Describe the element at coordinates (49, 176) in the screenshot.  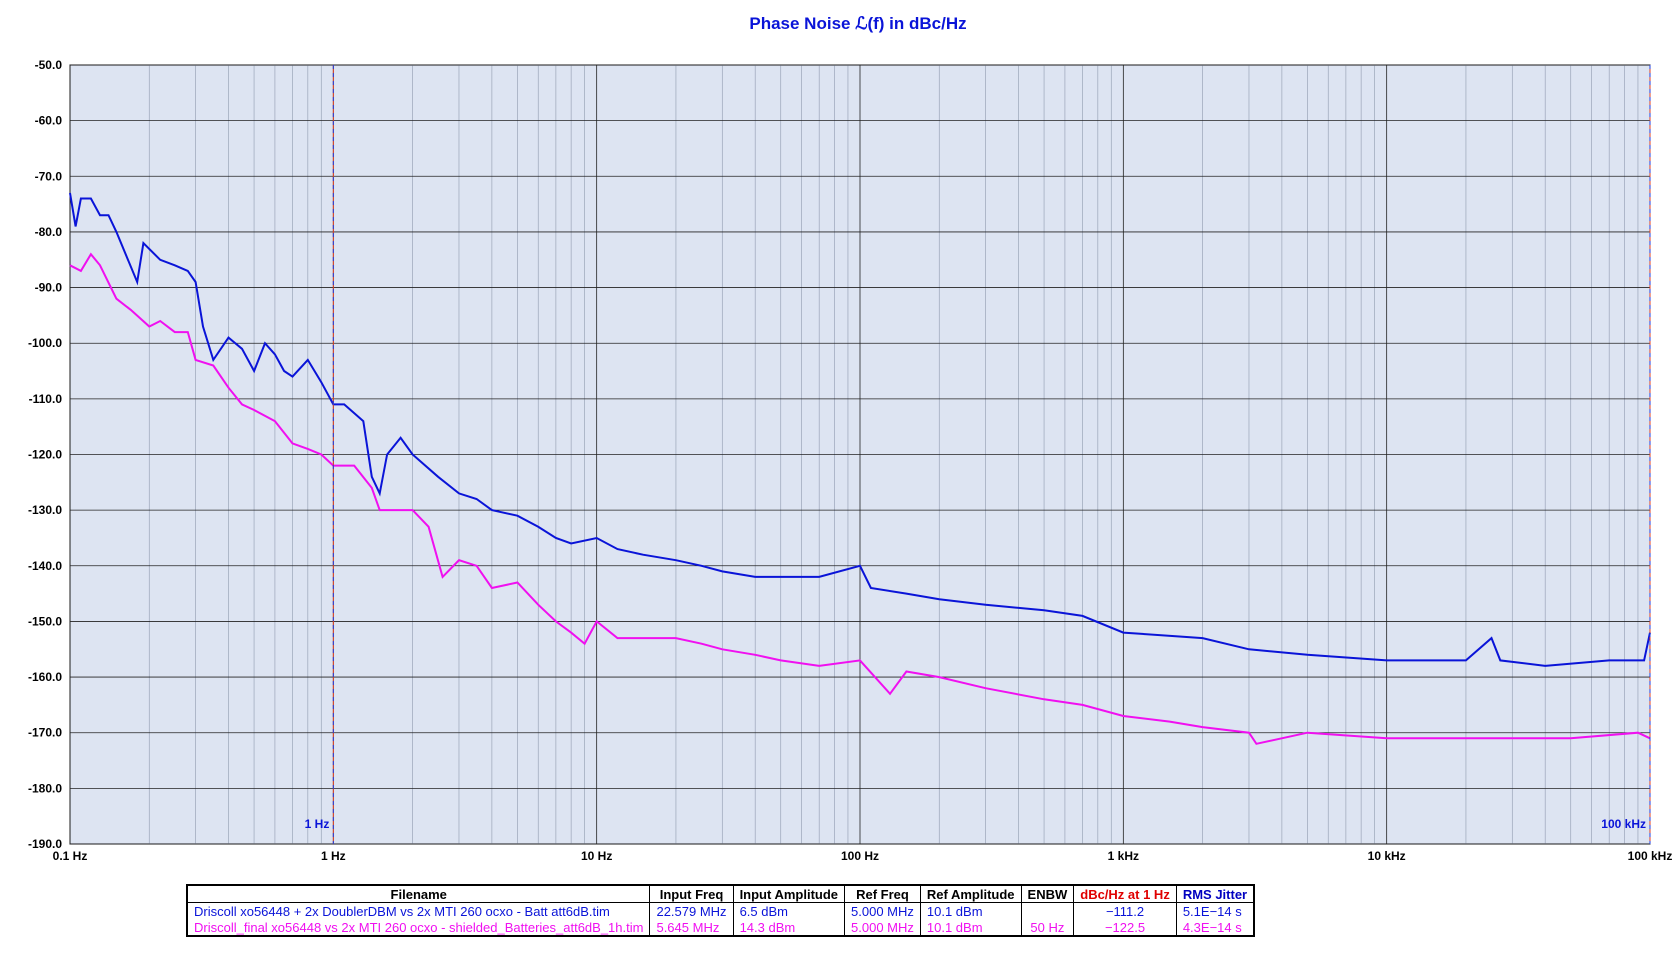
I see `y-tick-label: -70.0` at that location.